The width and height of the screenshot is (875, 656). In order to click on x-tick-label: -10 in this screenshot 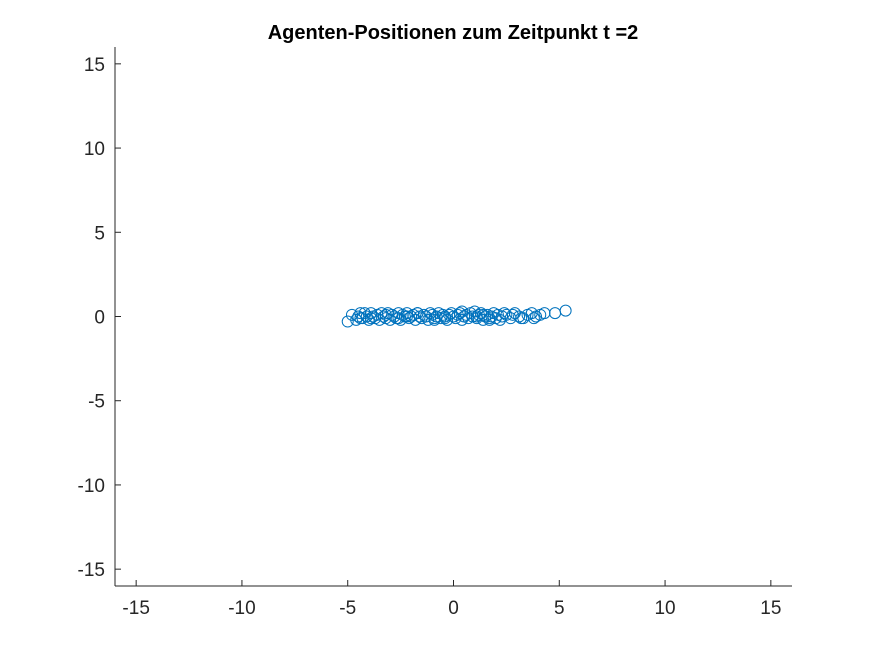, I will do `click(241, 608)`.